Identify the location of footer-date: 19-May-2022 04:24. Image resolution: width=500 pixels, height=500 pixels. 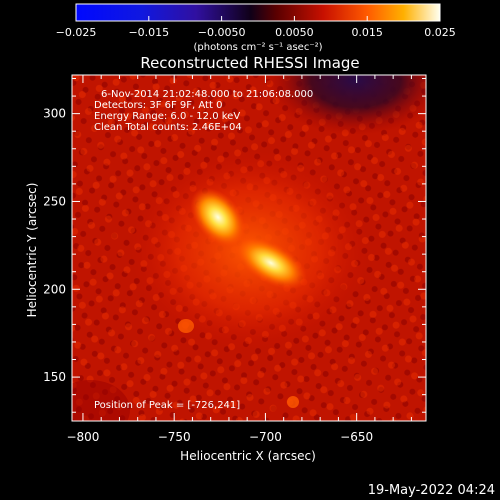
(431, 490).